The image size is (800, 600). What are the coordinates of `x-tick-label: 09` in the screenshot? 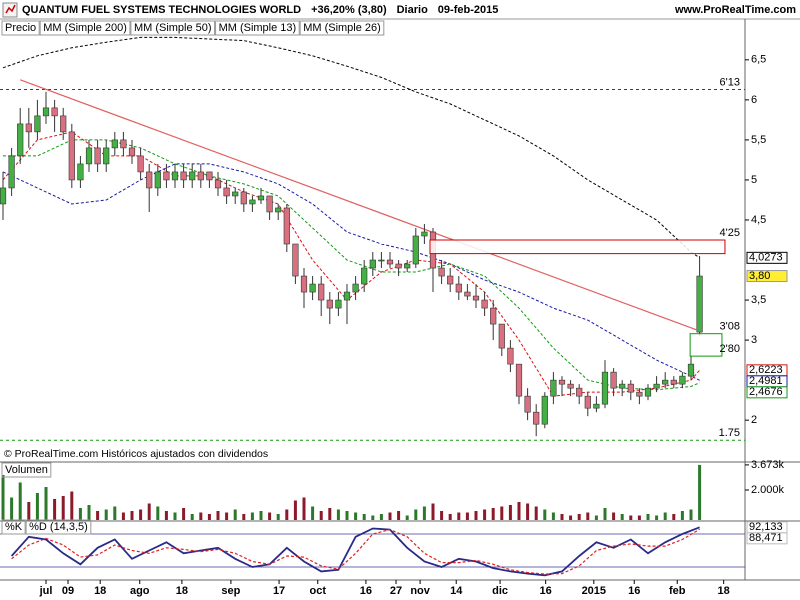 It's located at (68, 591).